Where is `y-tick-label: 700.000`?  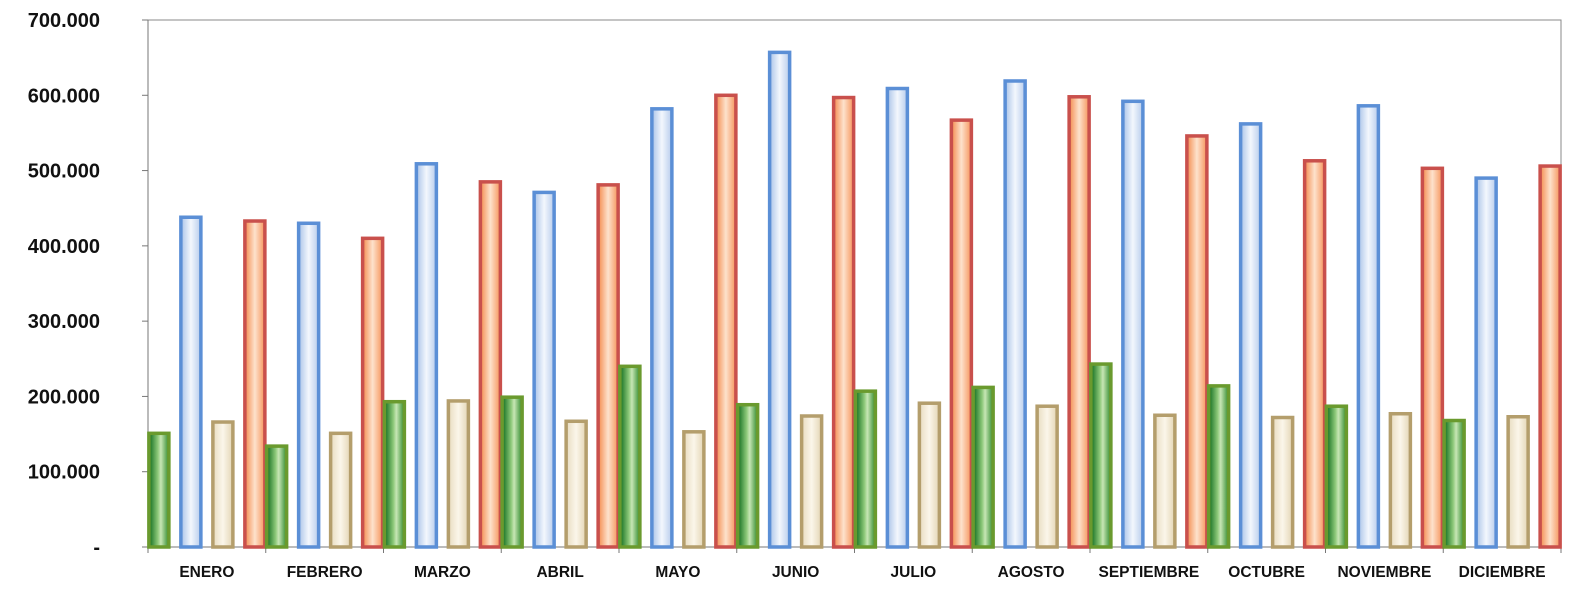 y-tick-label: 700.000 is located at coordinates (64, 21).